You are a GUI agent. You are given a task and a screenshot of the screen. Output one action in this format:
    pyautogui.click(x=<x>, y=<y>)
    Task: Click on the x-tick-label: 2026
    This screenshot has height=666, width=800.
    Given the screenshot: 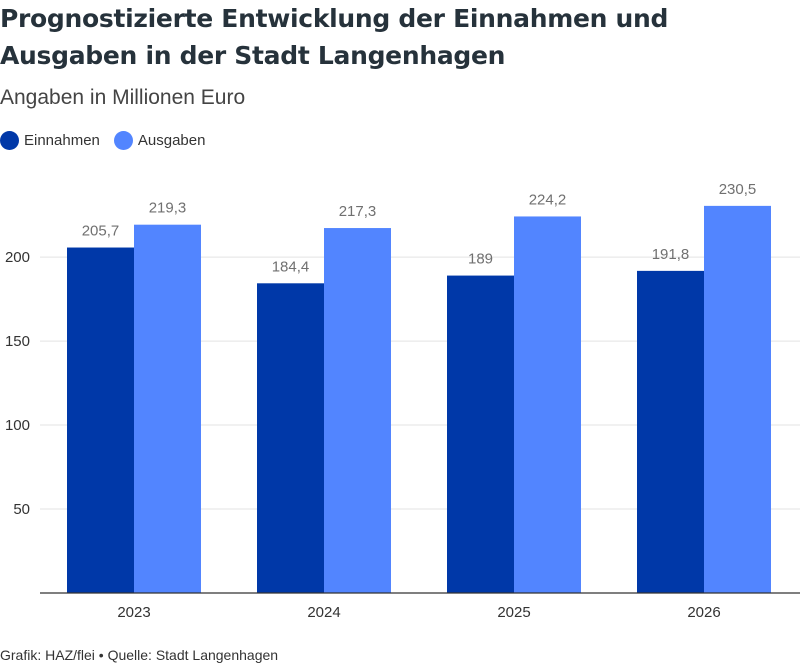 What is the action you would take?
    pyautogui.click(x=703, y=612)
    